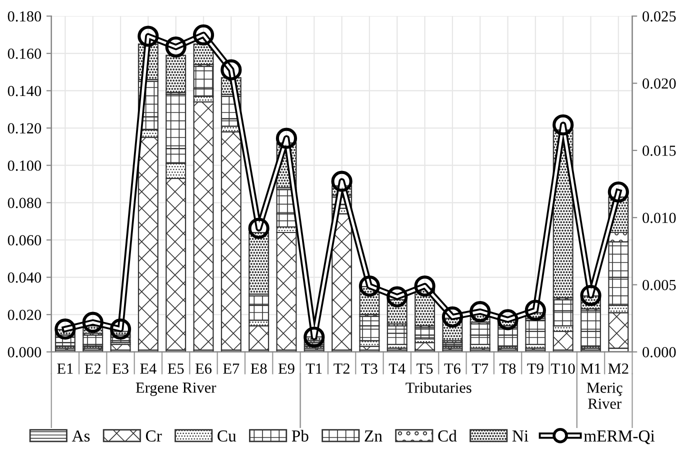  Describe the element at coordinates (25, 16) in the screenshot. I see `y-tick-label: 0.180` at that location.